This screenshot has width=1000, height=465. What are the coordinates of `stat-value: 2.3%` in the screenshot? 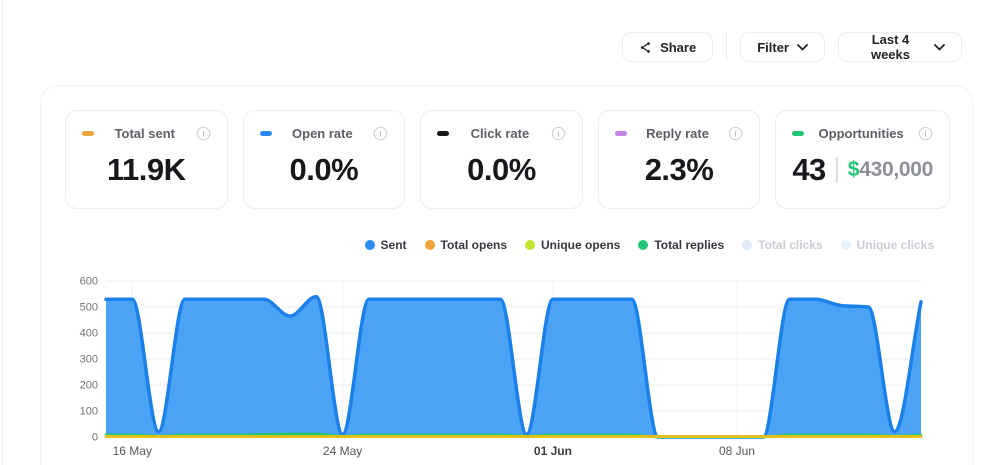 It's located at (679, 169).